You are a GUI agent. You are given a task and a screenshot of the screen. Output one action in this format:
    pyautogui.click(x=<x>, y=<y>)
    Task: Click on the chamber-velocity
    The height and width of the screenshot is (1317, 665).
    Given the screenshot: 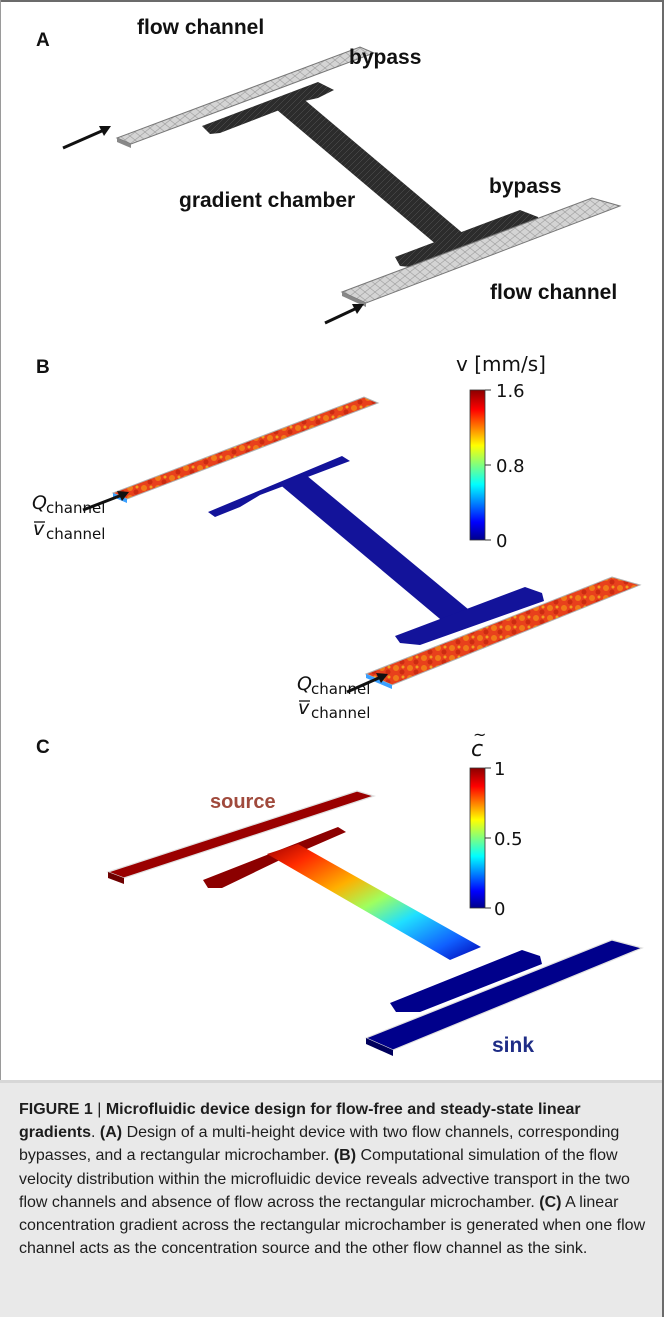 What is the action you would take?
    pyautogui.click(x=376, y=549)
    